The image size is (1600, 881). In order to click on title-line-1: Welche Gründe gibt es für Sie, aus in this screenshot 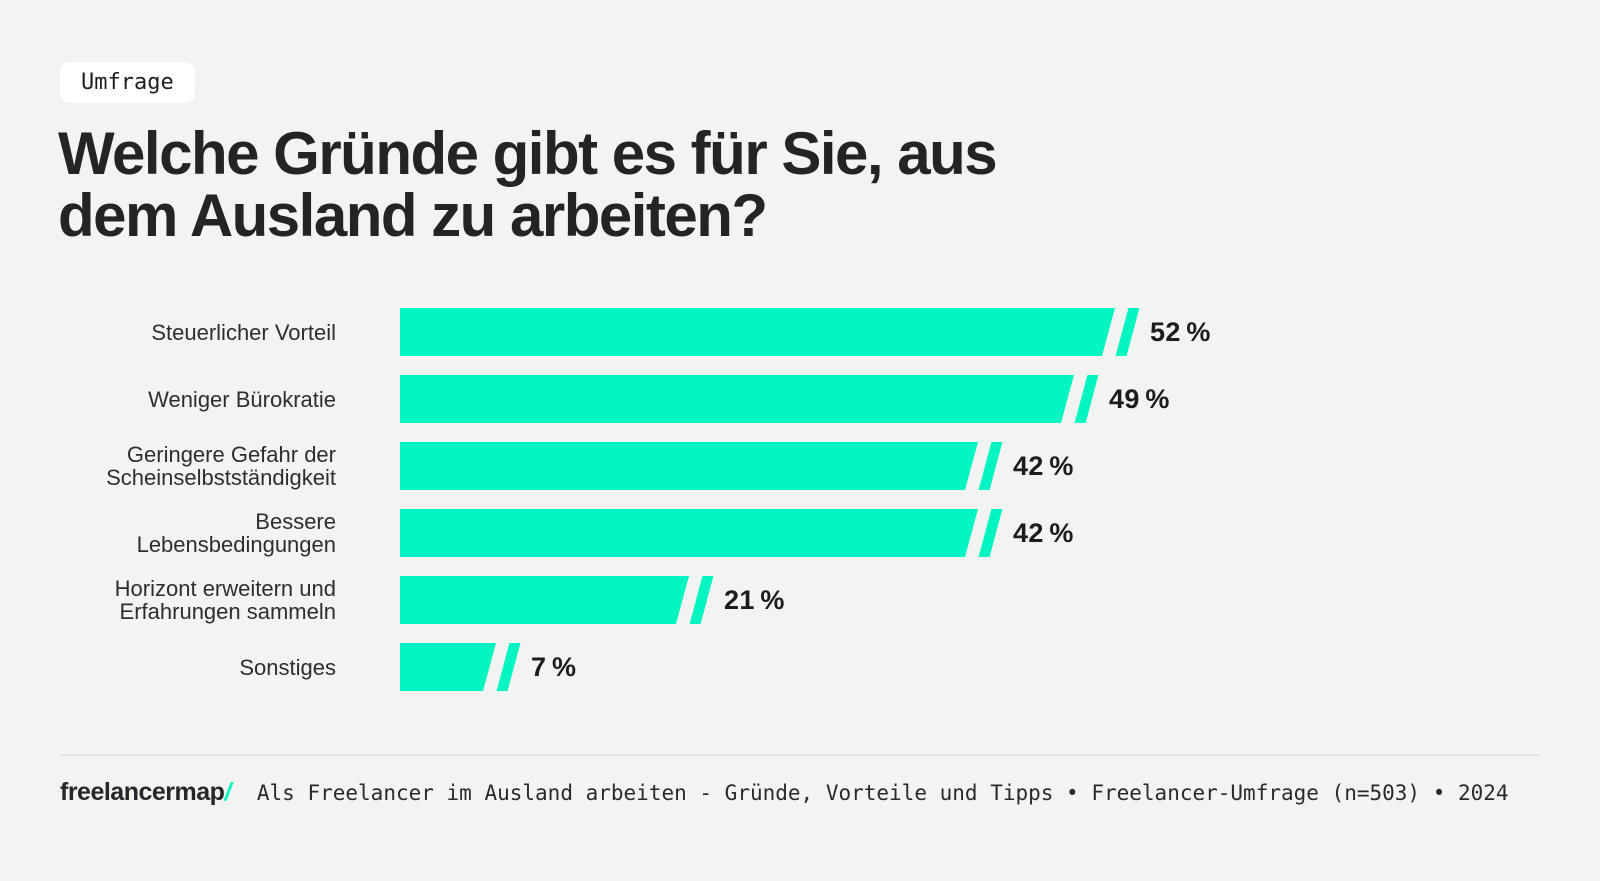, I will do `click(528, 153)`.